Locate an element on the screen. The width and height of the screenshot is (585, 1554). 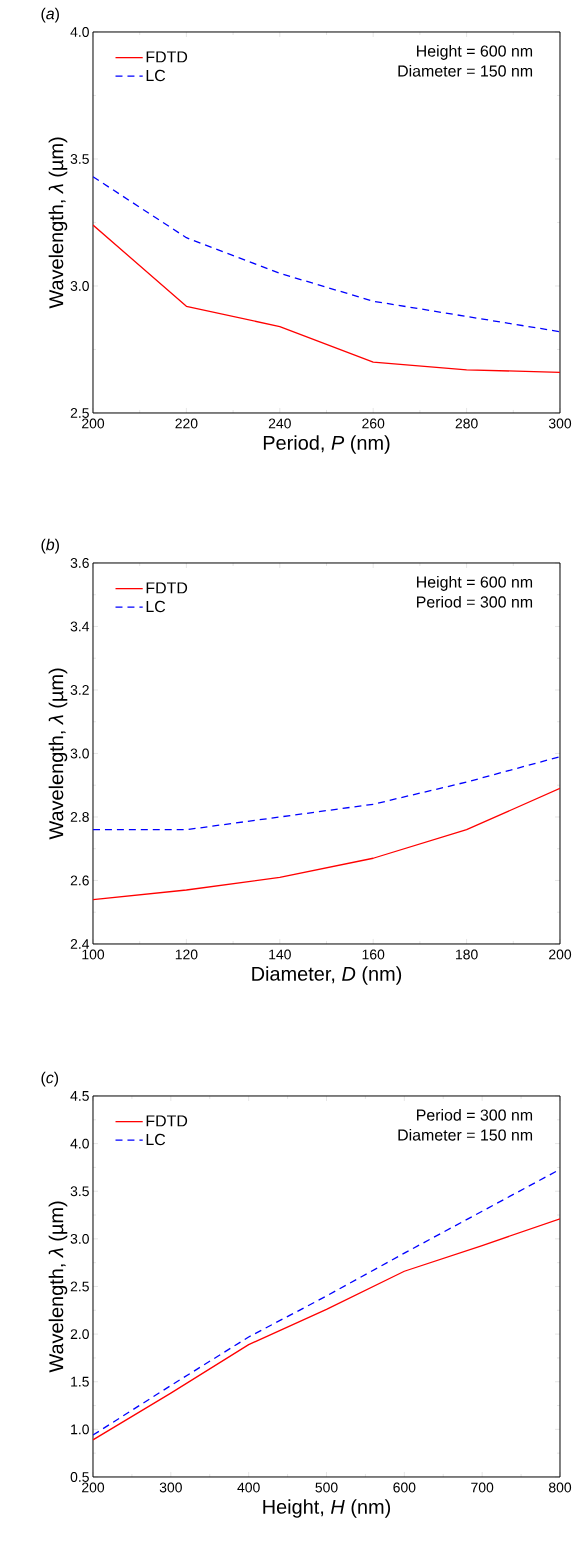
chart-title: (c) is located at coordinates (50, 1079).